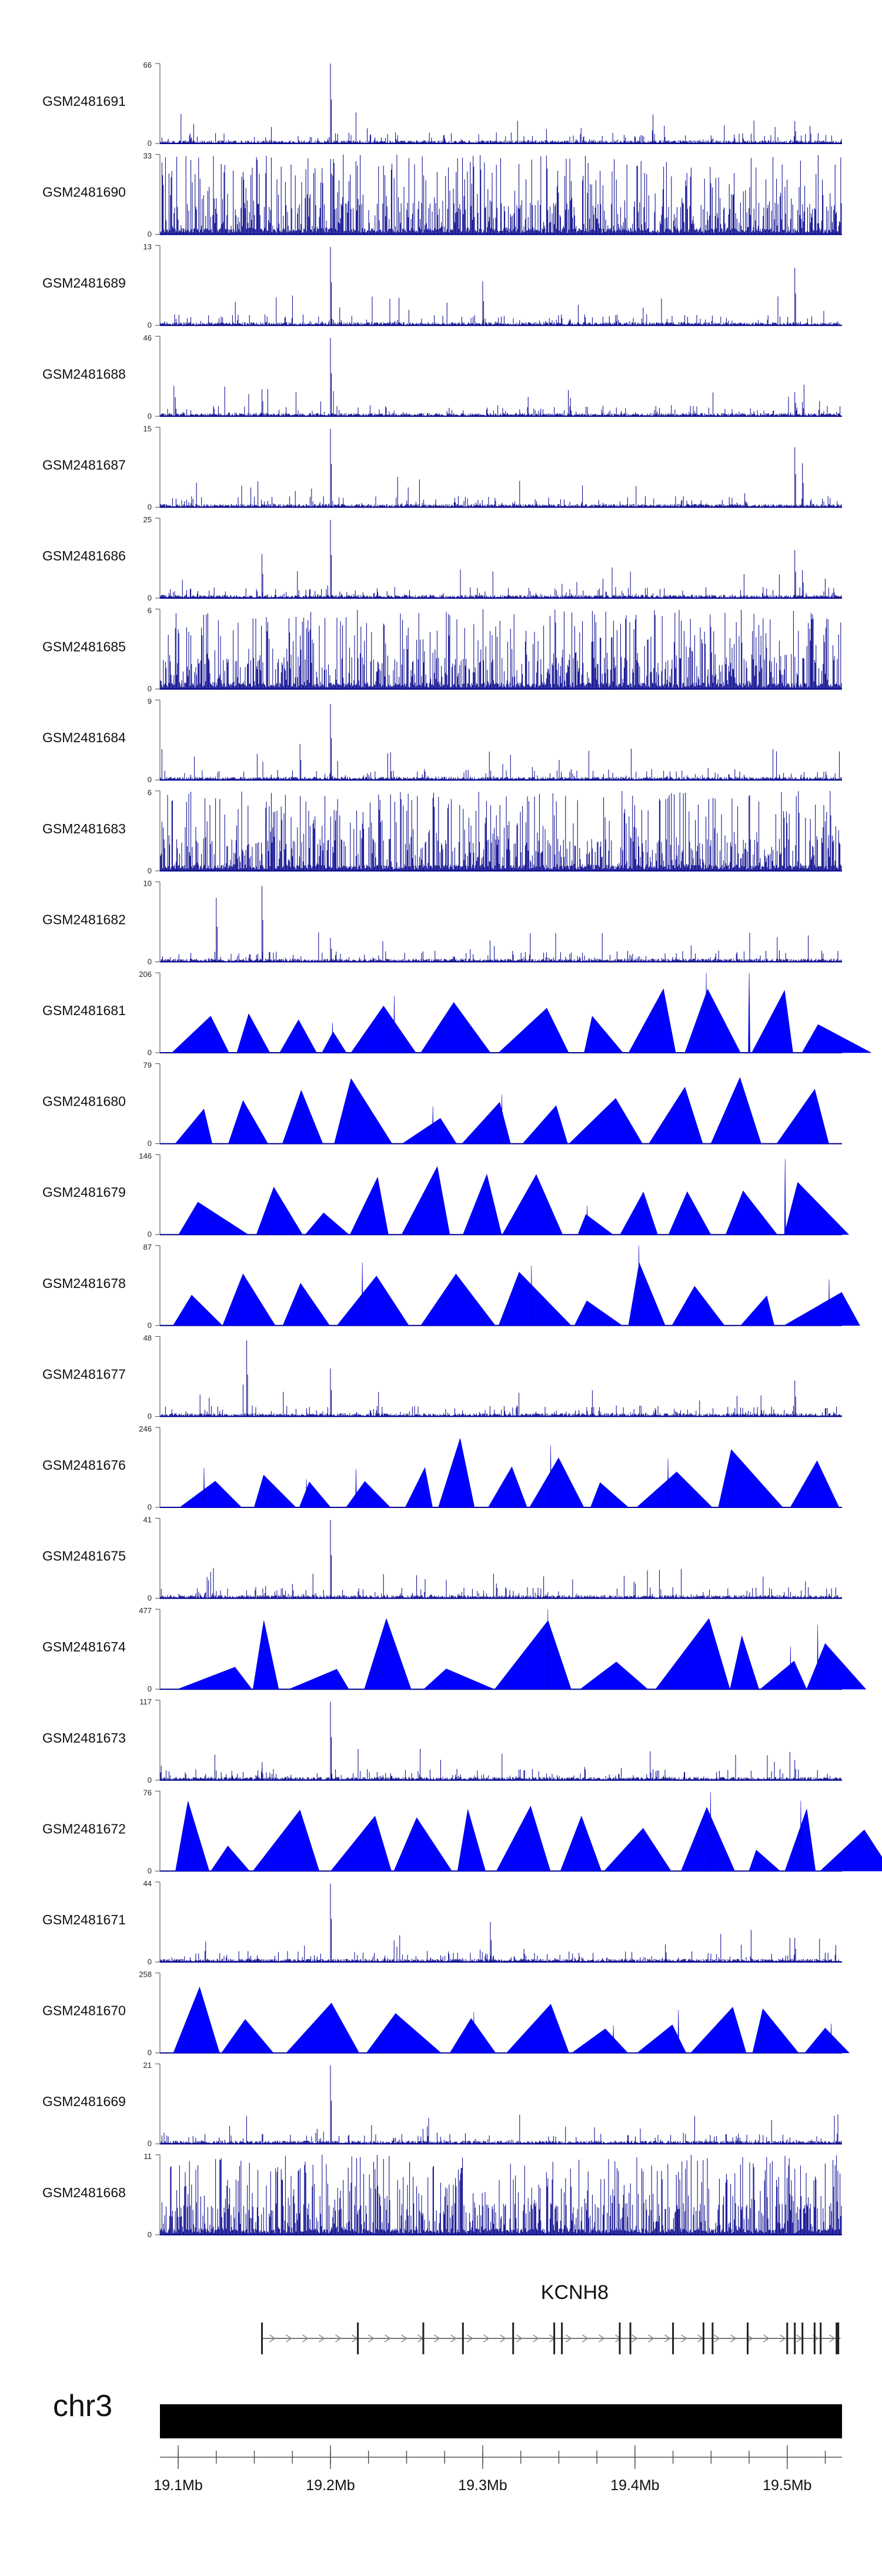 This screenshot has width=882, height=2576. Describe the element at coordinates (84, 1192) in the screenshot. I see `track-name: GSM2481679` at that location.